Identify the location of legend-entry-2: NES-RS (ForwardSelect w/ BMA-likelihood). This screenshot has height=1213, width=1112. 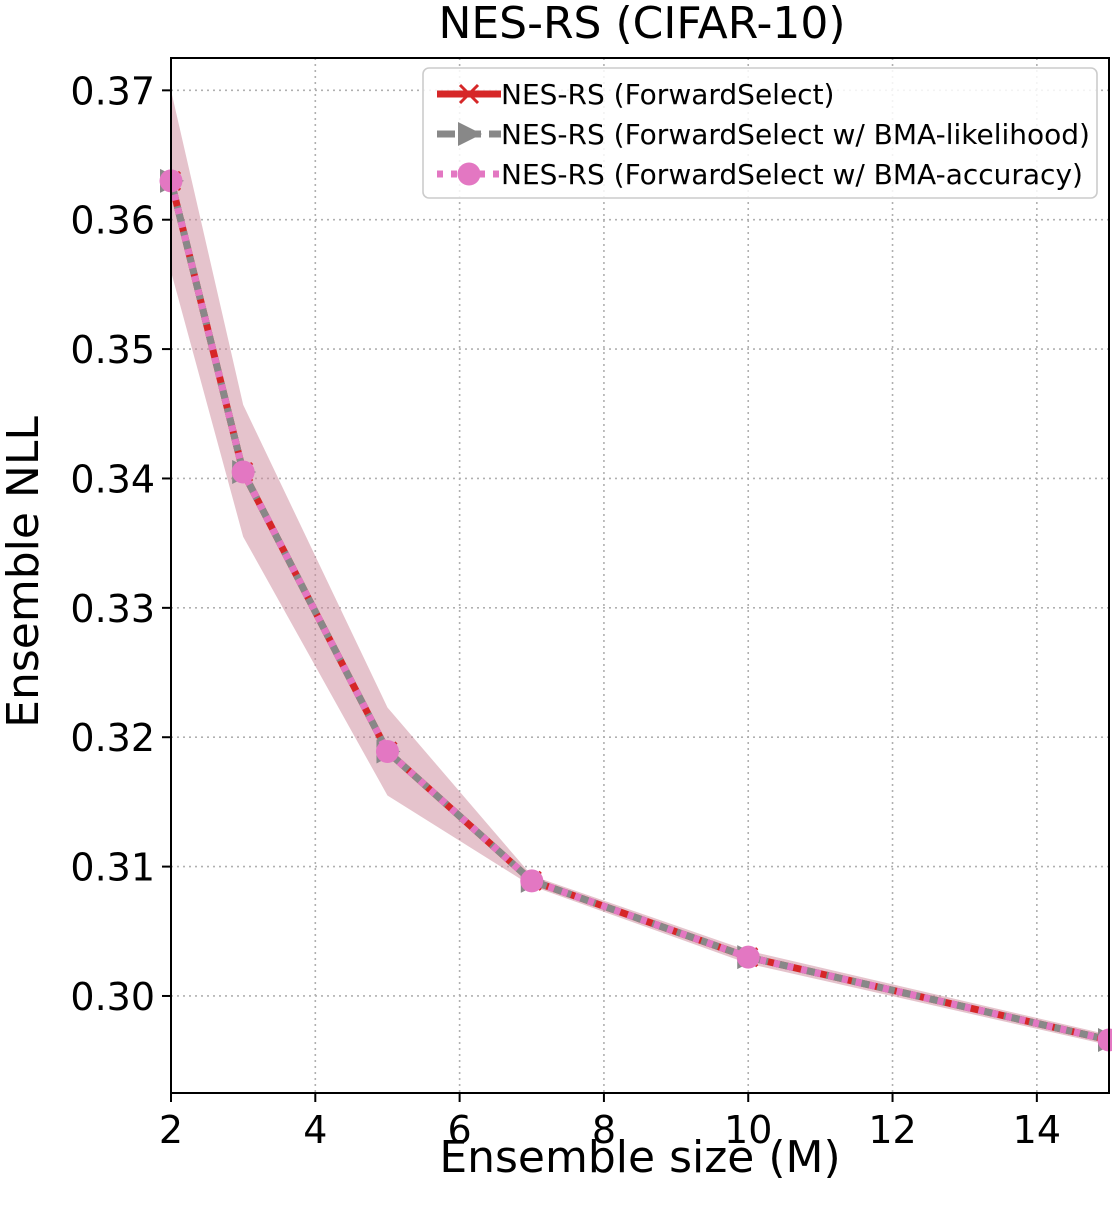
(763, 134).